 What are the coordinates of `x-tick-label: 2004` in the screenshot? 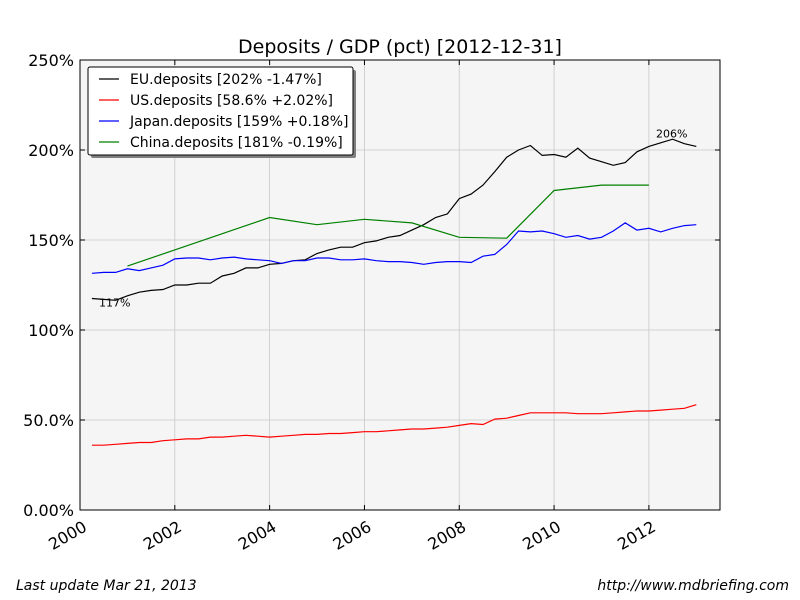 It's located at (257, 535).